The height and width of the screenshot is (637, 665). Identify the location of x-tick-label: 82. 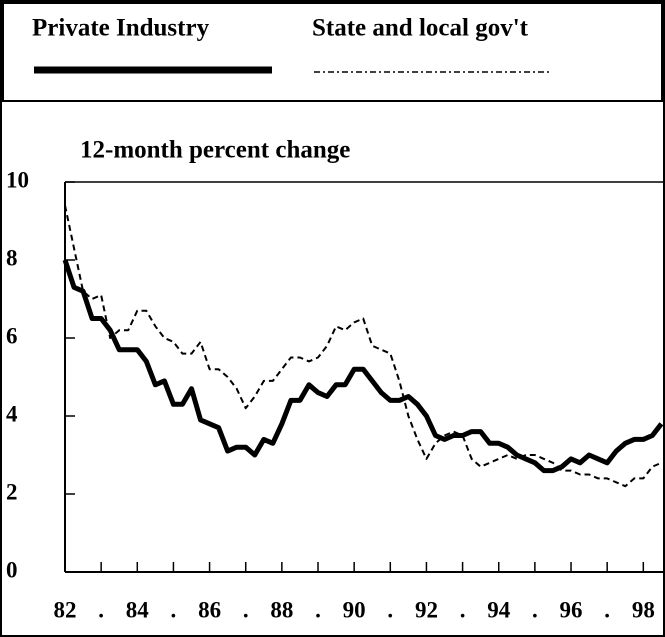
(65, 609).